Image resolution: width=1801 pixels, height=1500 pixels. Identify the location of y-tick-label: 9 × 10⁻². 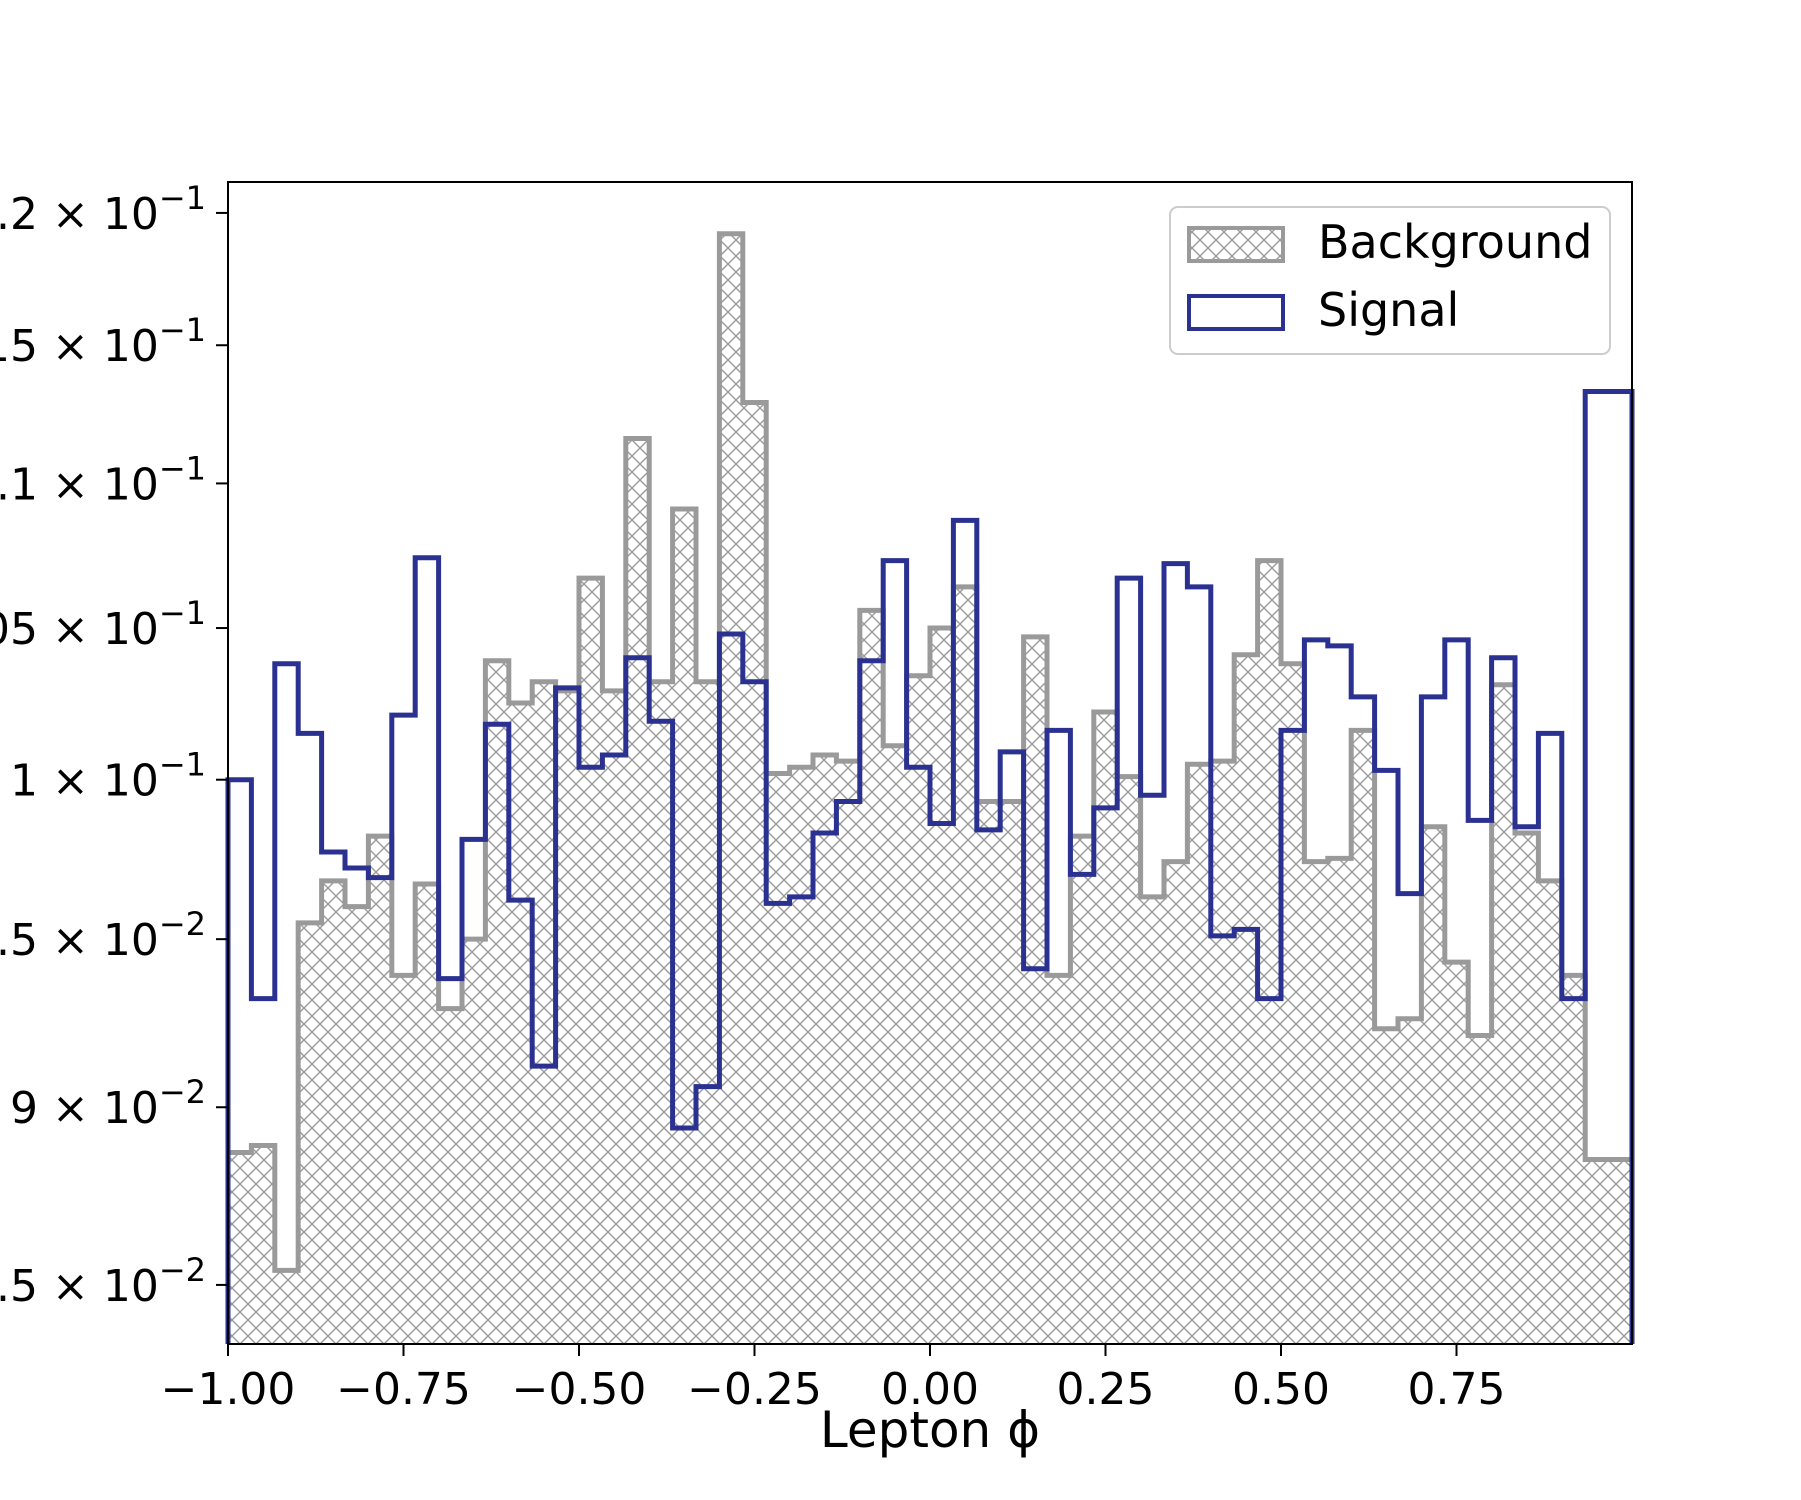
(108, 1103).